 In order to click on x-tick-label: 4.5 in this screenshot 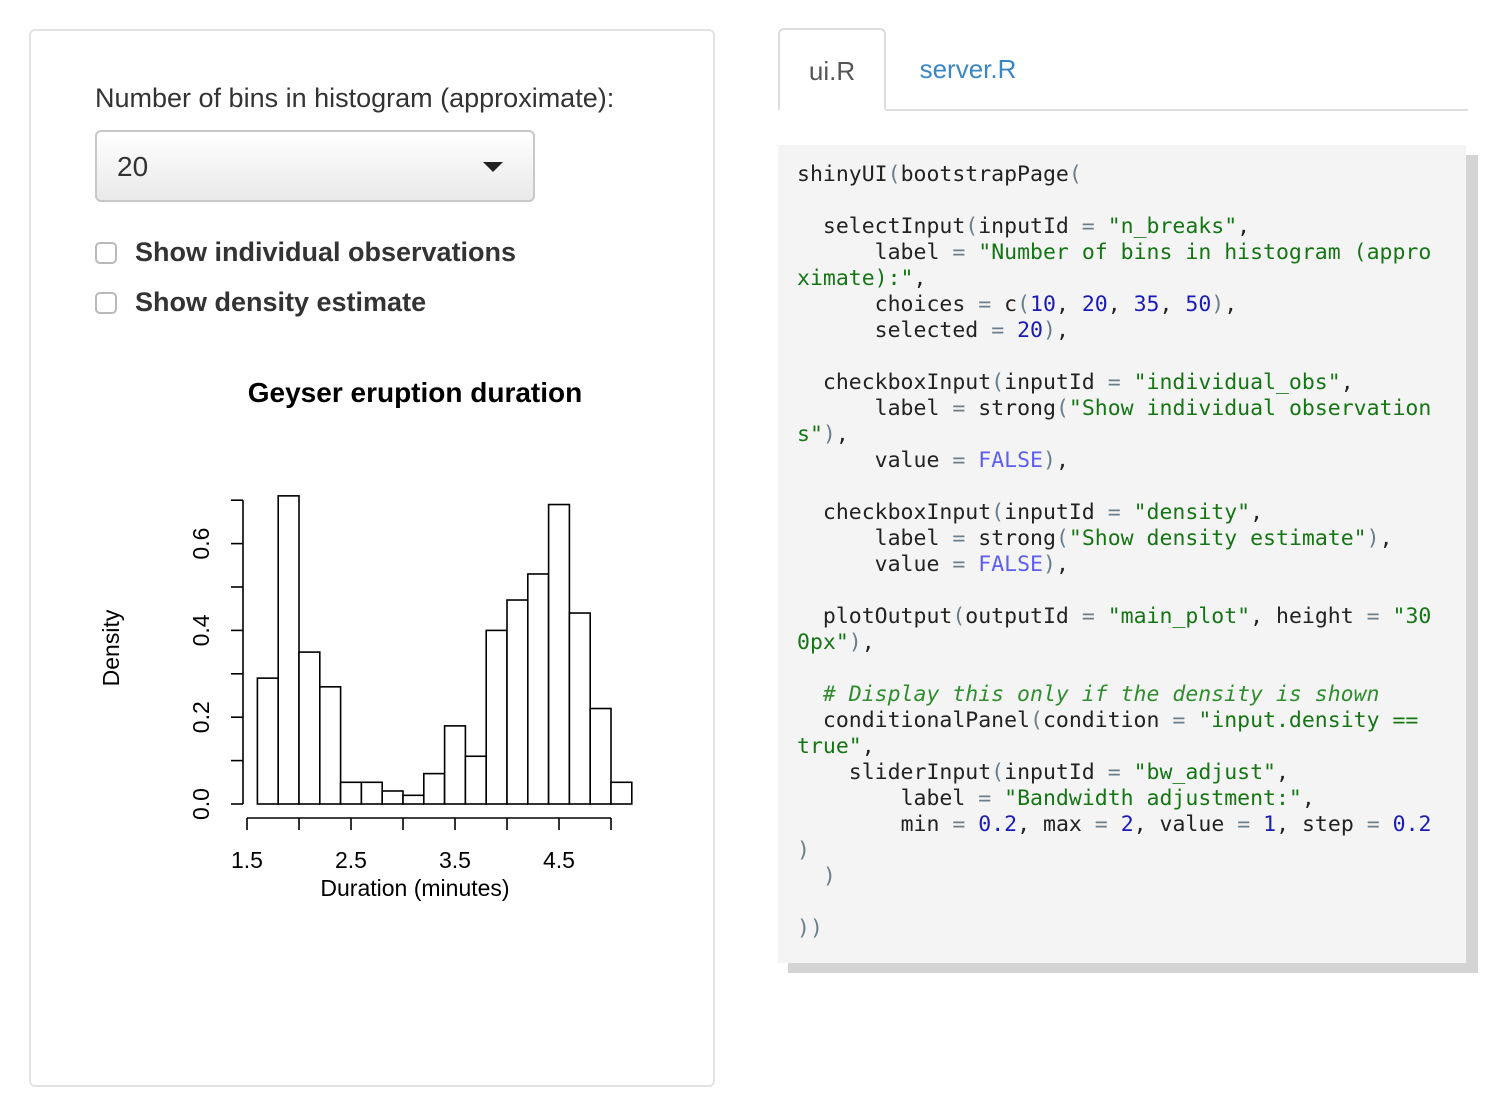, I will do `click(559, 860)`.